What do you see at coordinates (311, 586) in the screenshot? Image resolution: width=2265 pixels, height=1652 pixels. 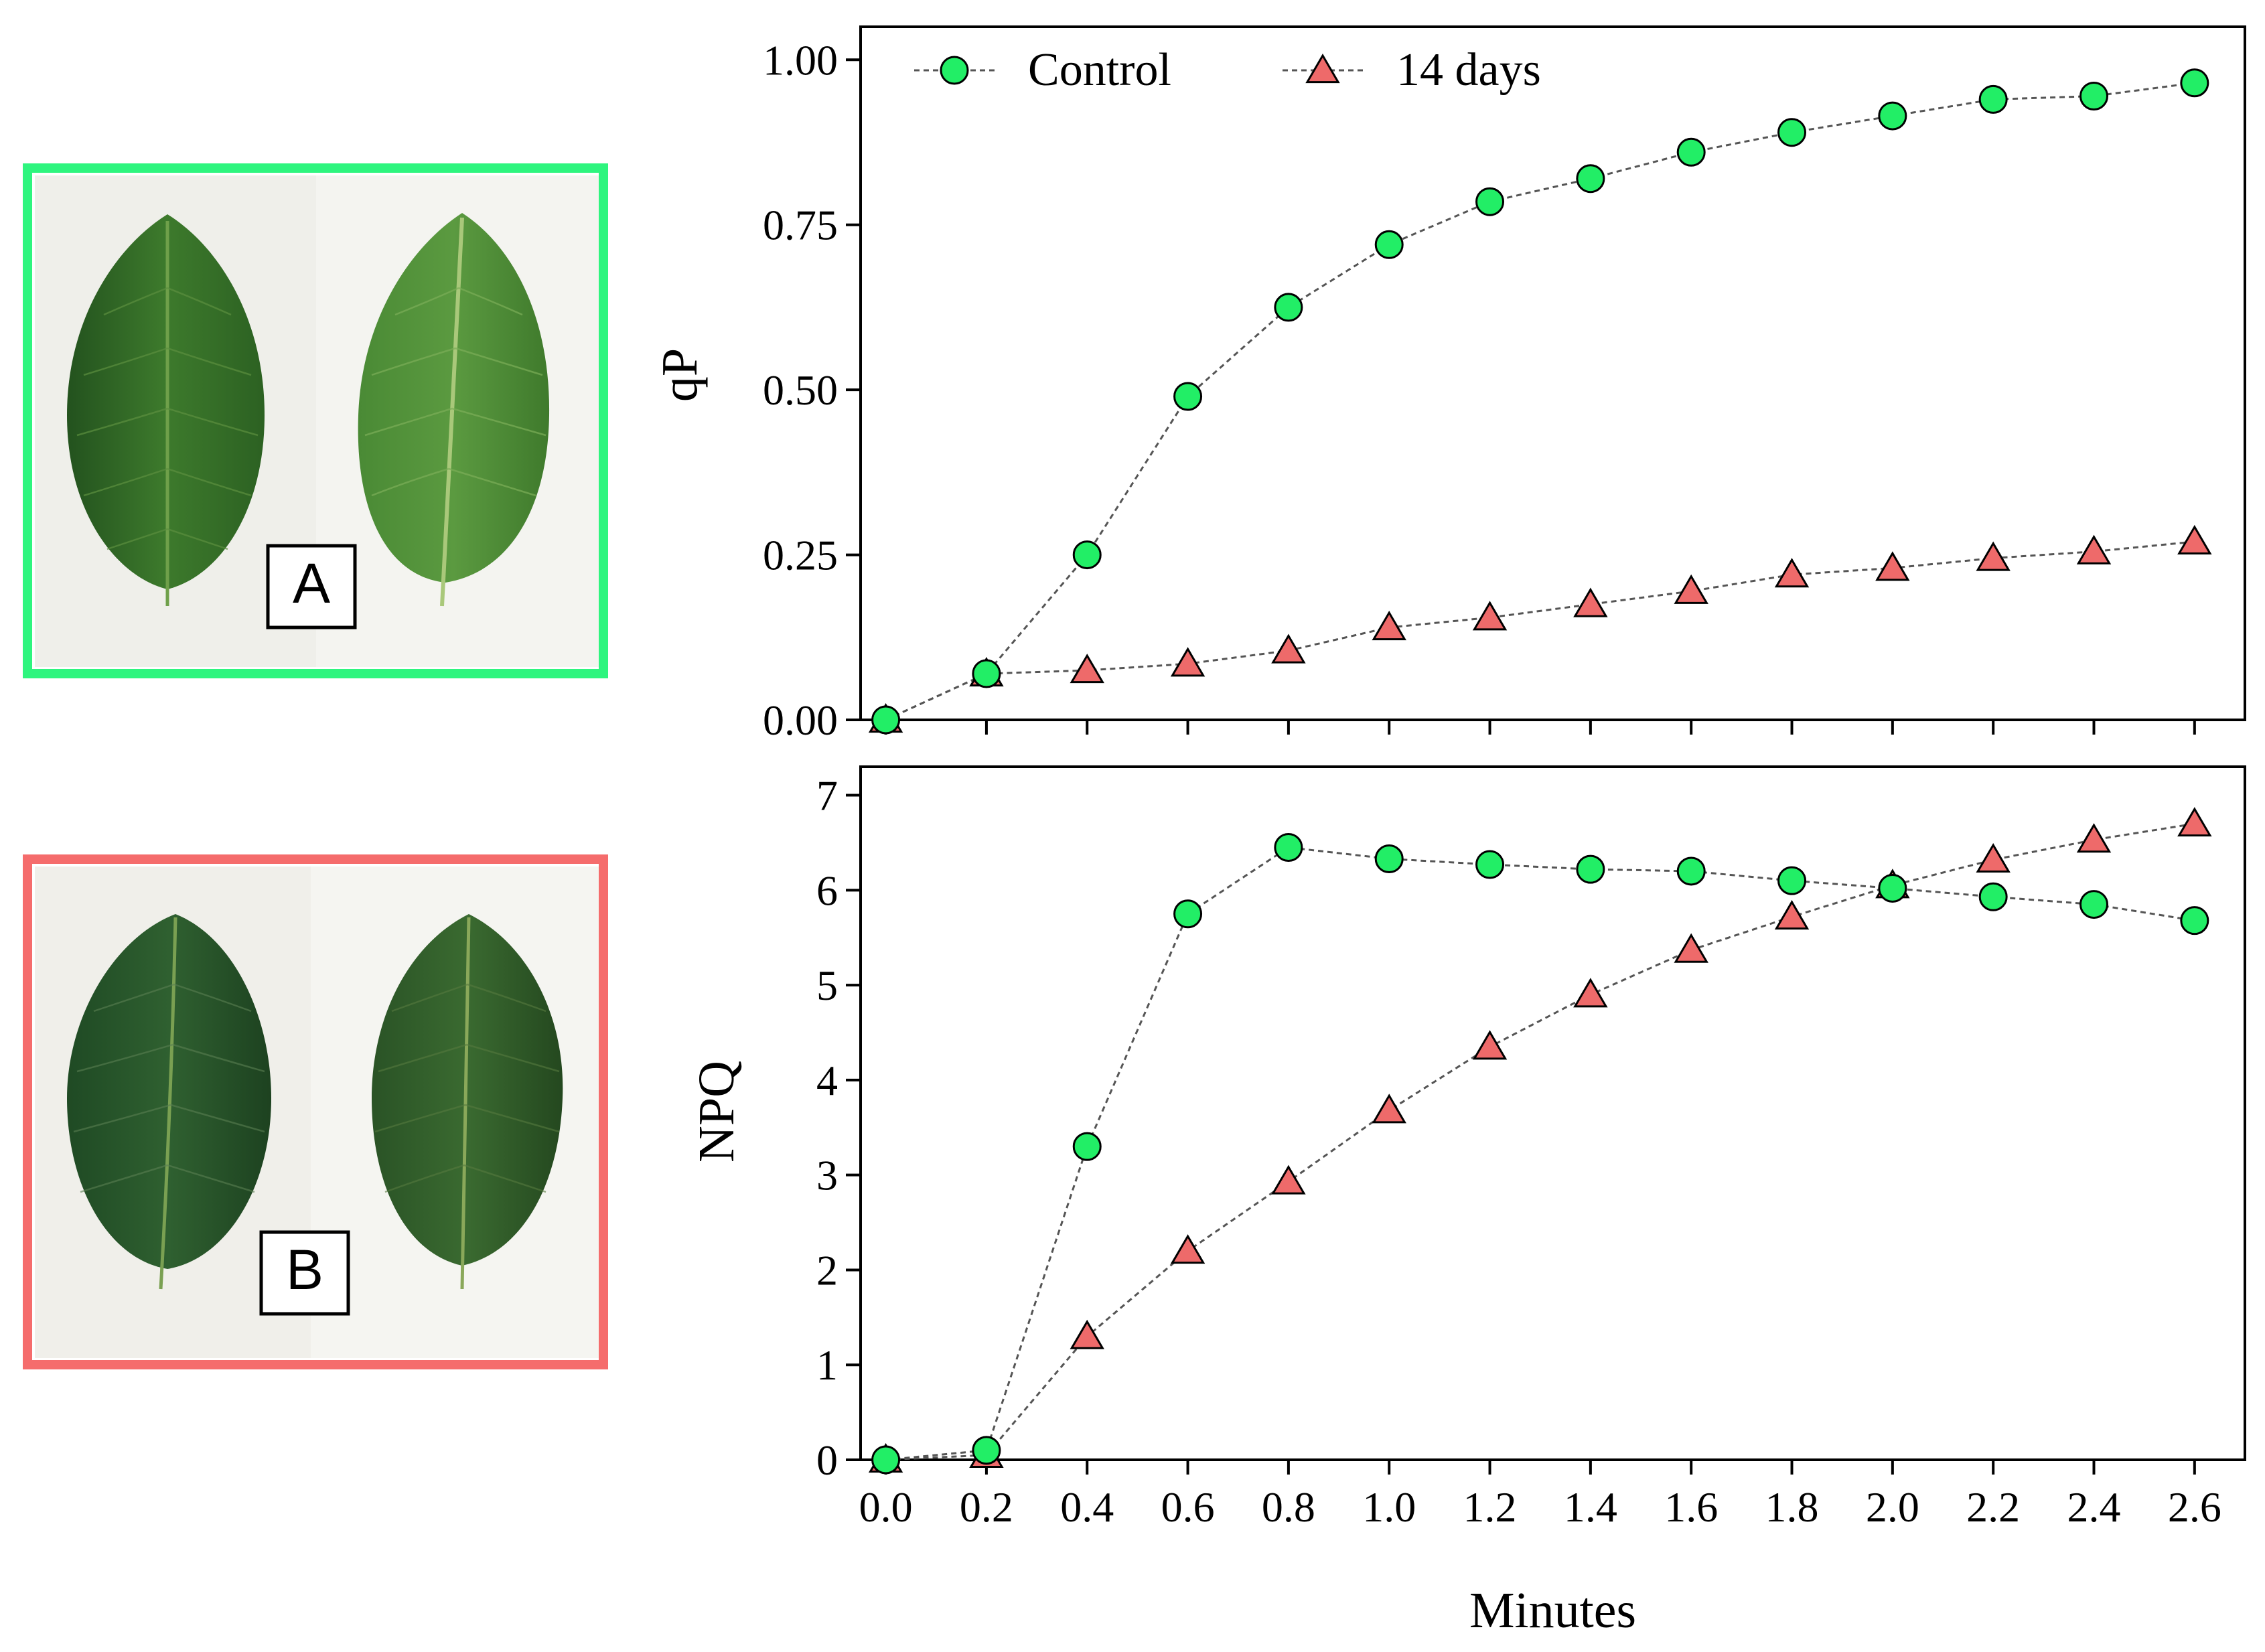 I see `photo-a-label-box` at bounding box center [311, 586].